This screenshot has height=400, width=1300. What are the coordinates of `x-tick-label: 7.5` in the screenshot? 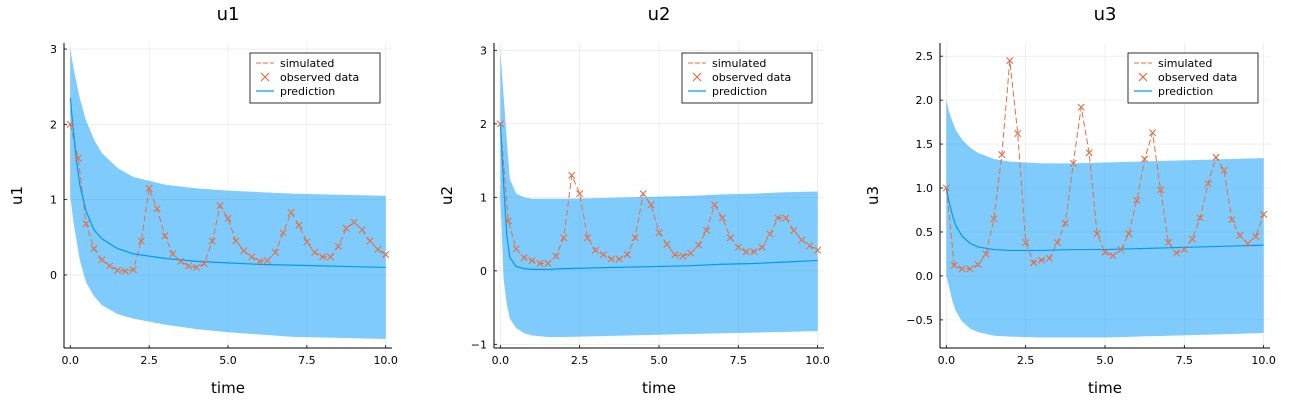 It's located at (307, 360).